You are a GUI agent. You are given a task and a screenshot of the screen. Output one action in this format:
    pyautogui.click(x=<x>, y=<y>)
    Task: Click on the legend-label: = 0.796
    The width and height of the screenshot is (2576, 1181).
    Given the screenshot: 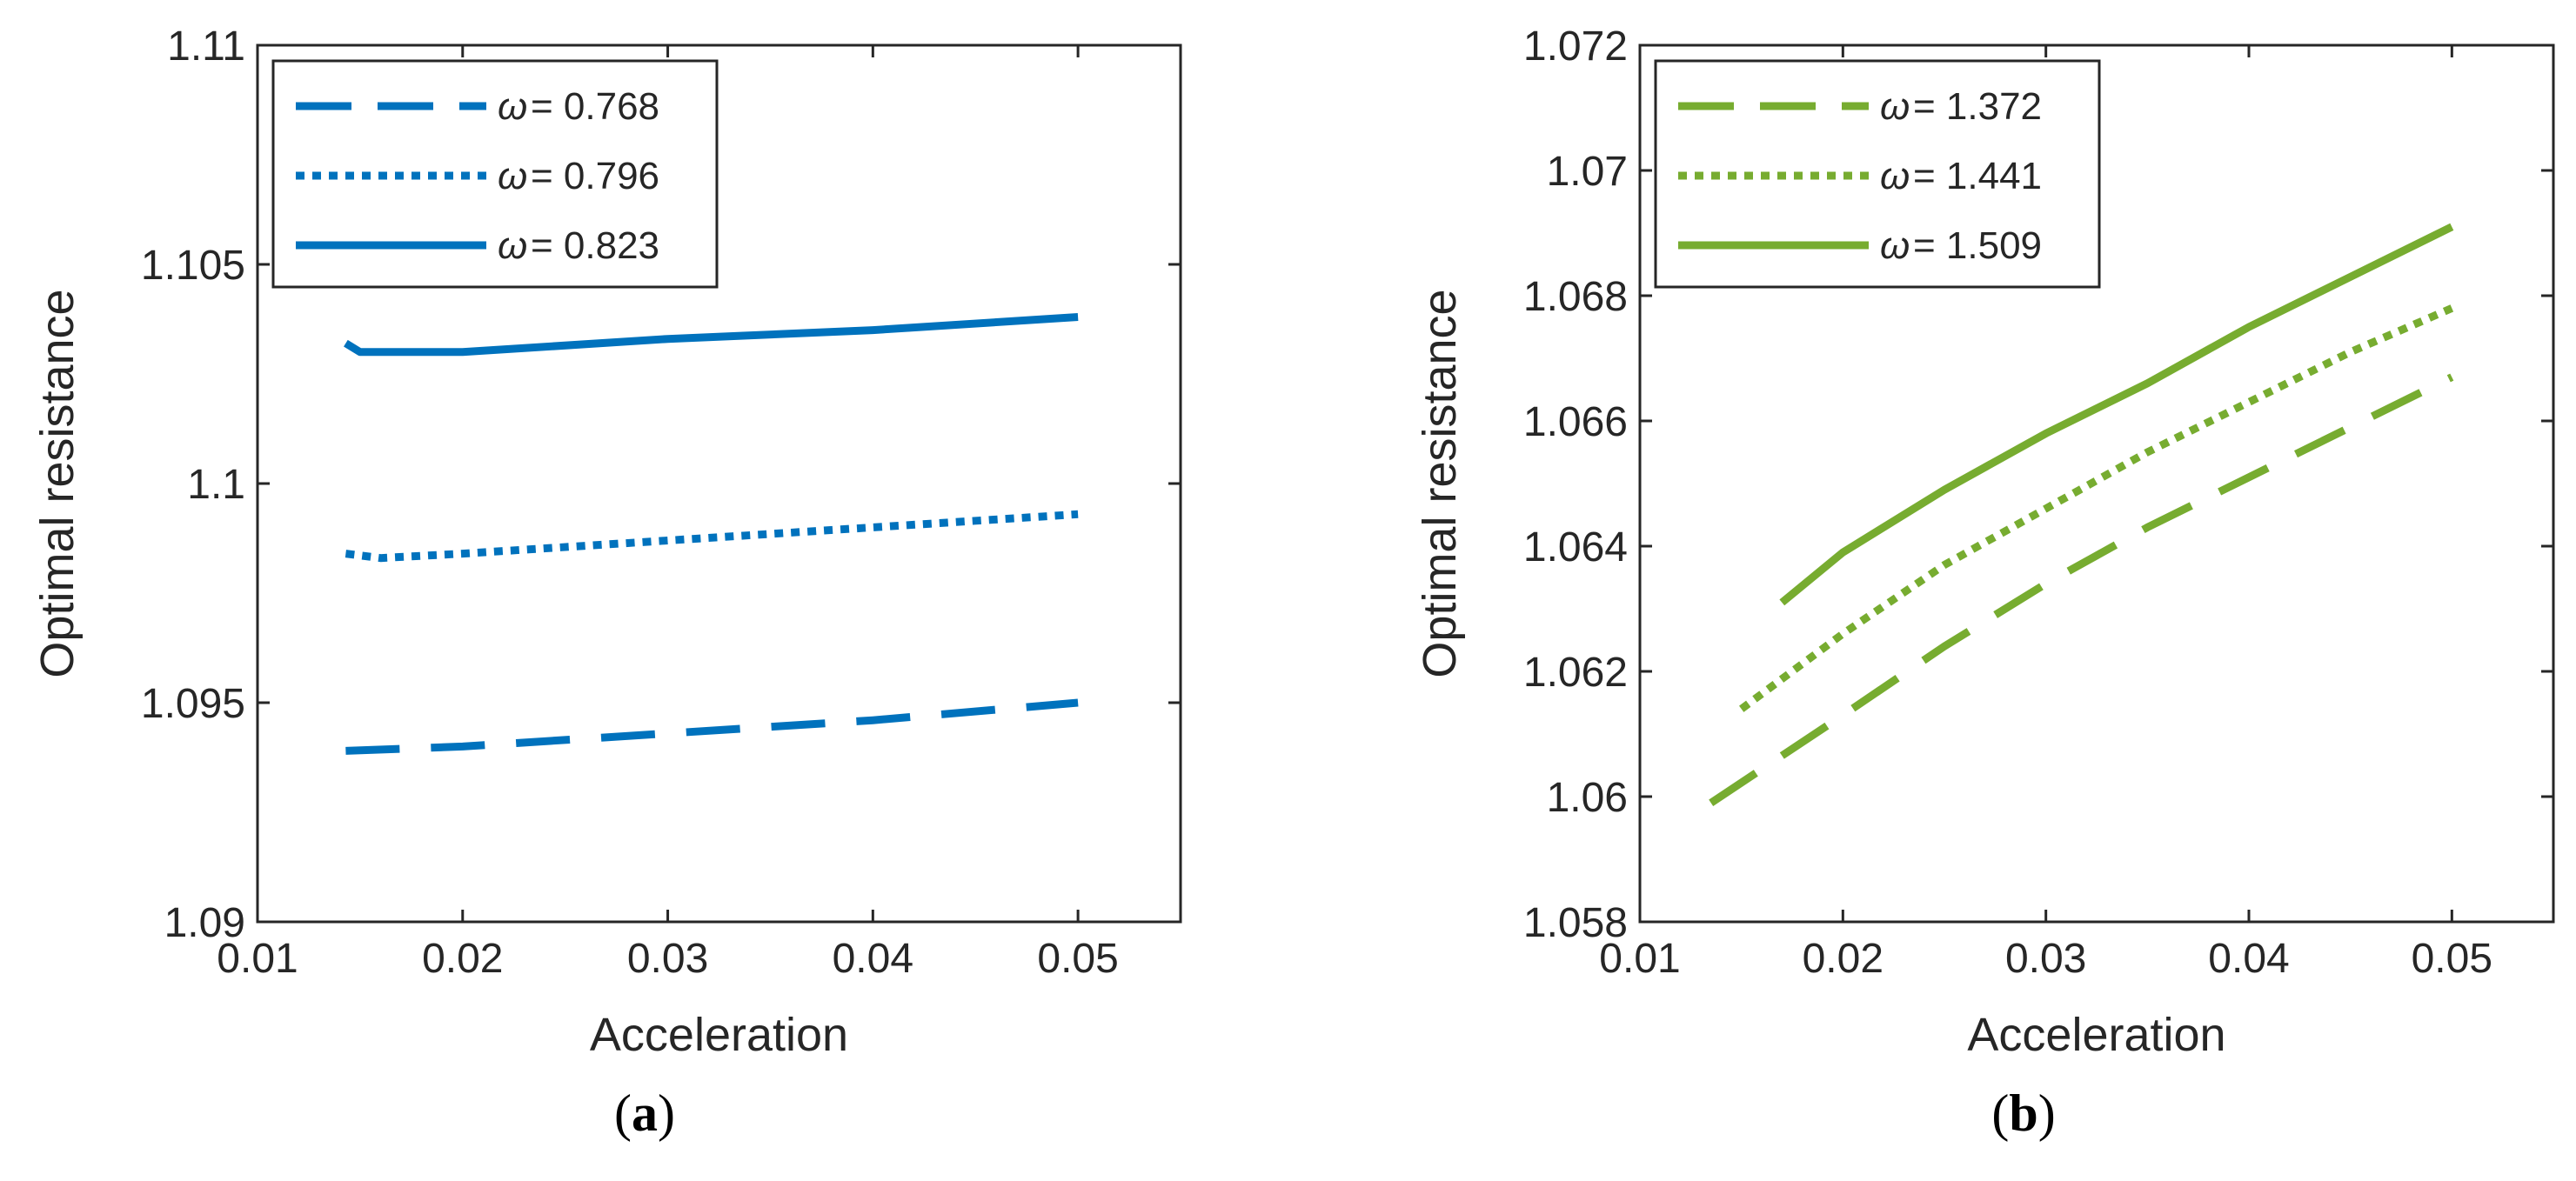 What is the action you would take?
    pyautogui.click(x=595, y=176)
    